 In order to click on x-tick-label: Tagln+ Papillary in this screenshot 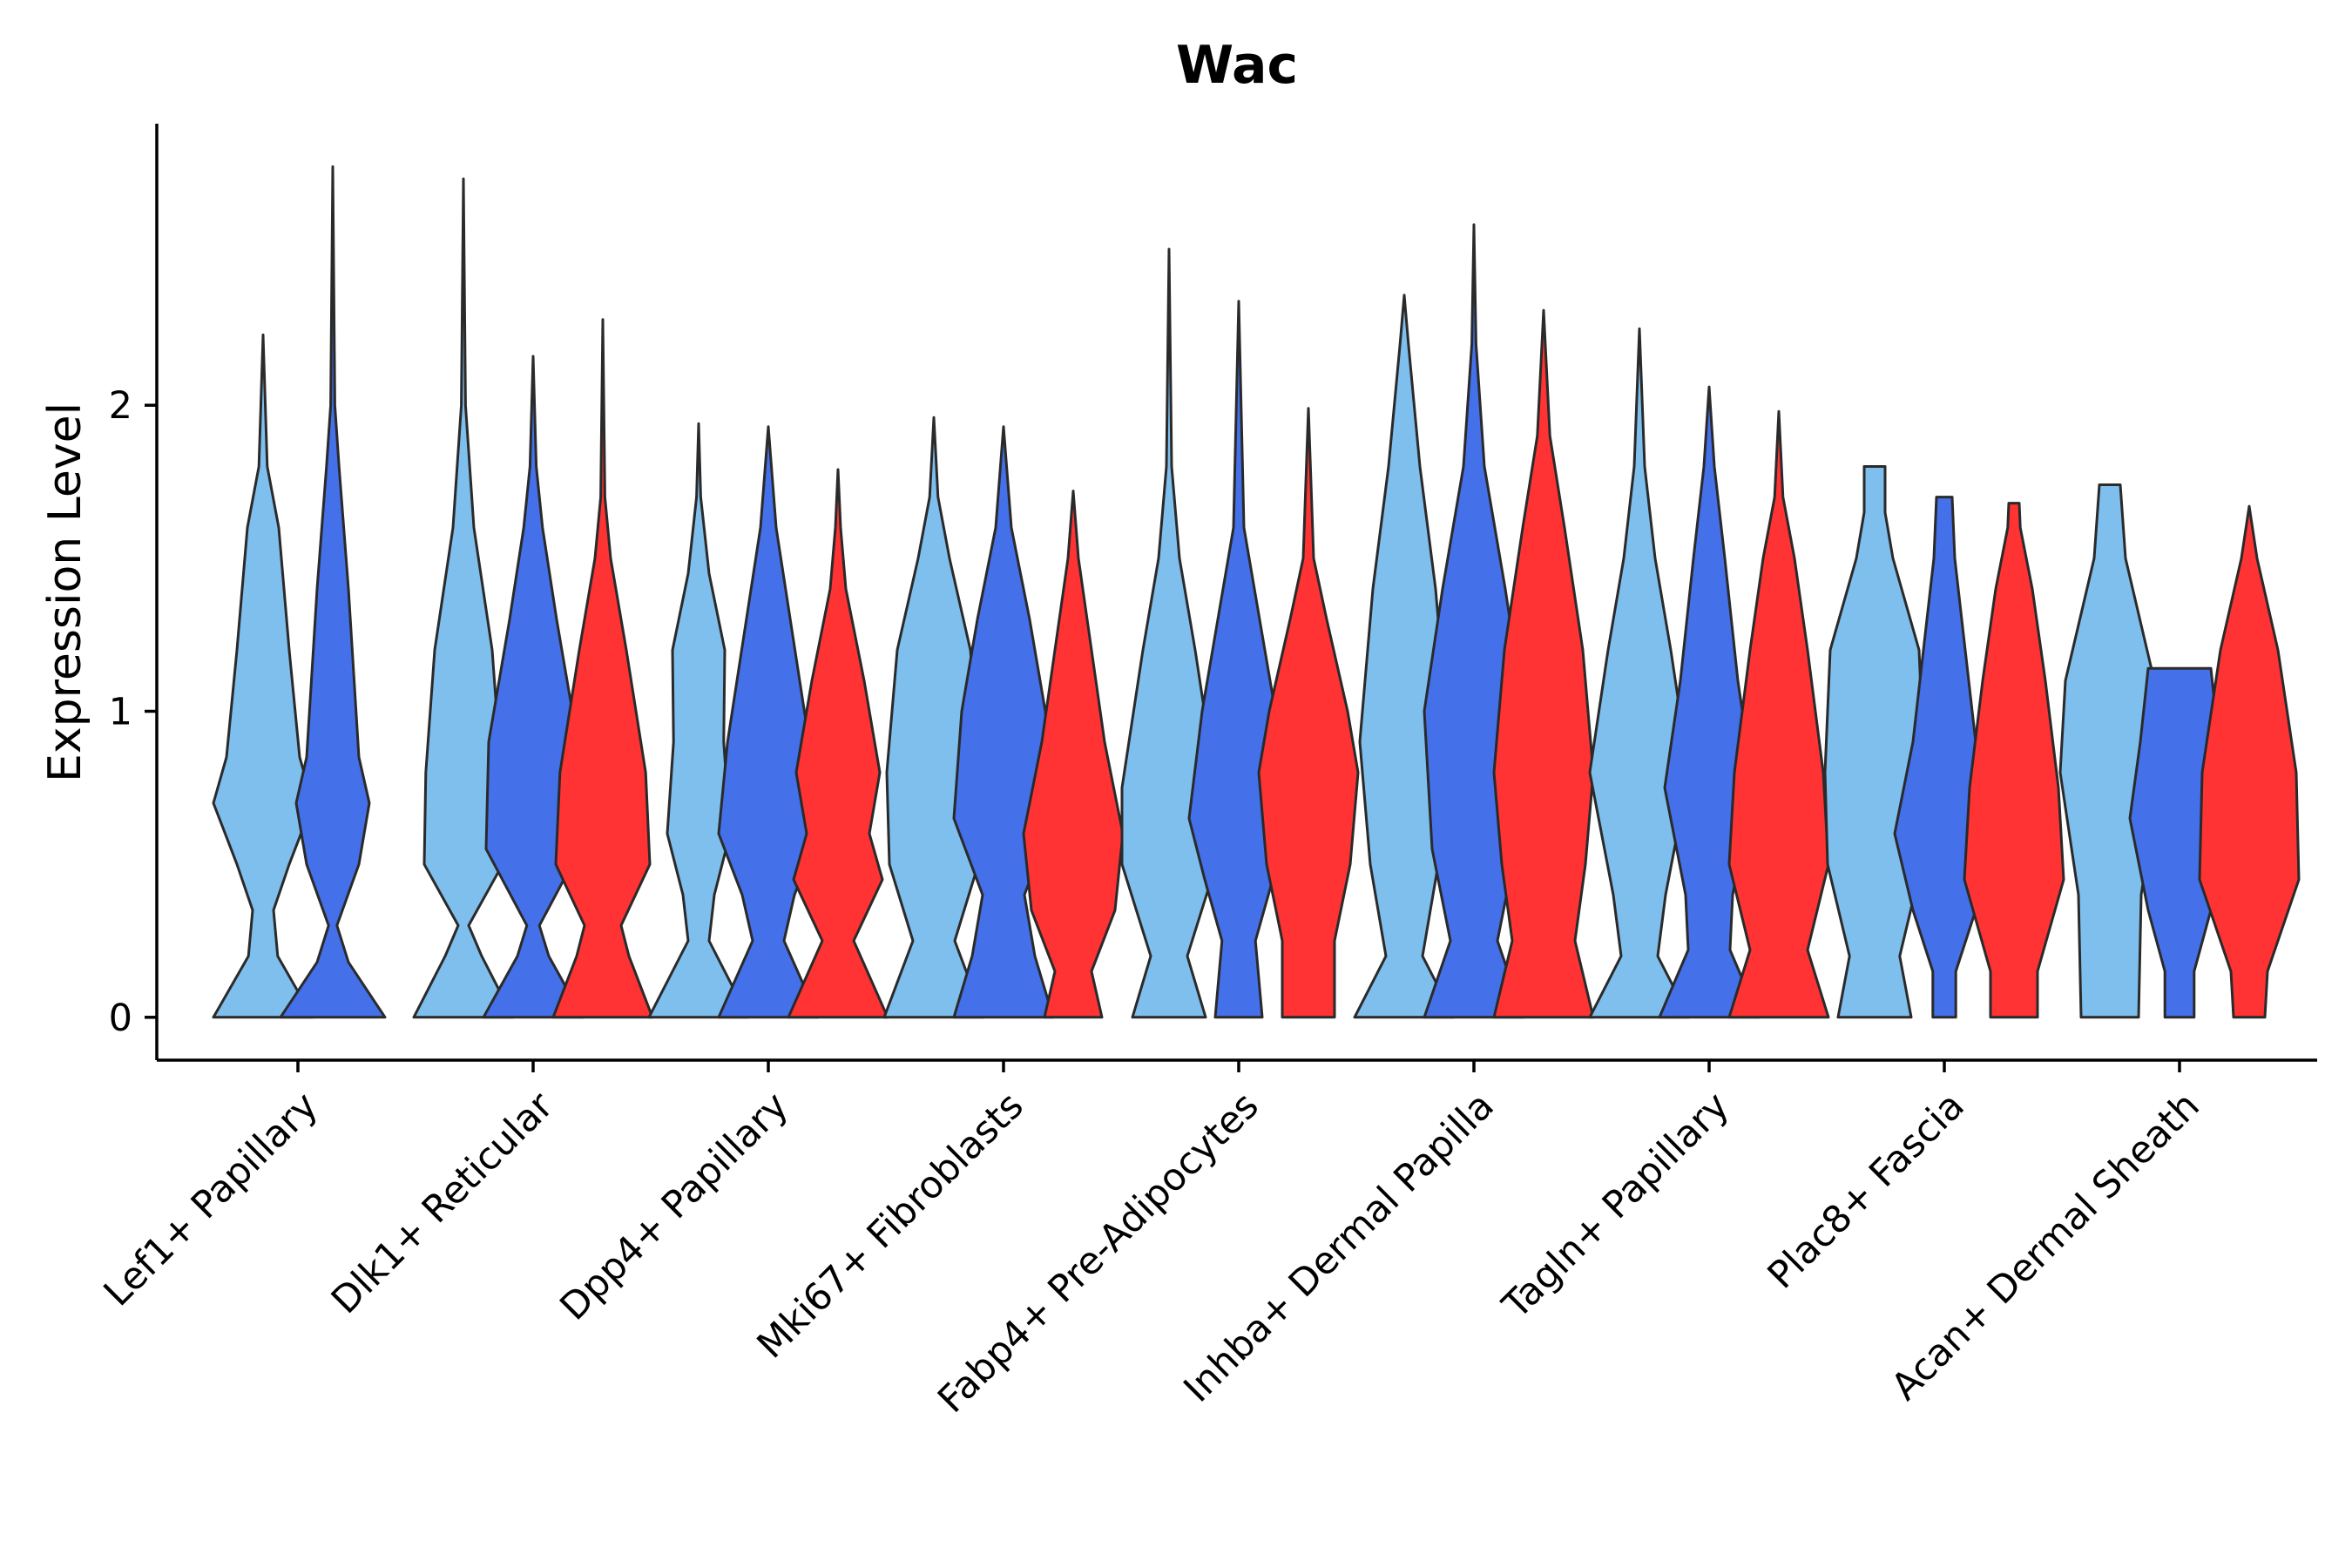, I will do `click(1616, 1206)`.